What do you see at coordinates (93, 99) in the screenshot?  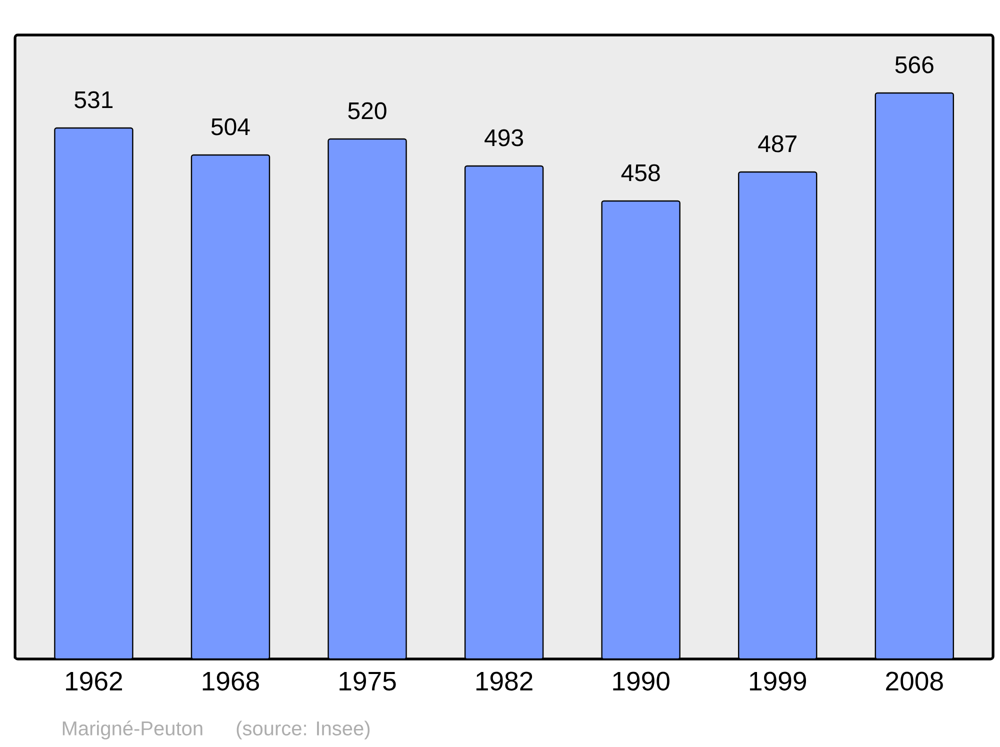 I see `data-label: 531` at bounding box center [93, 99].